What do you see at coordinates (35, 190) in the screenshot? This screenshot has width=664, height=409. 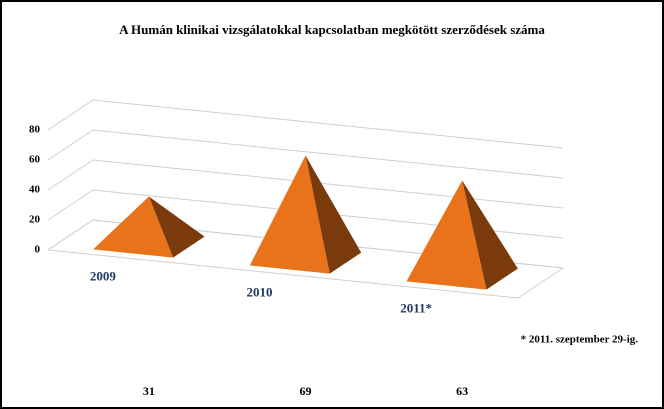 I see `y-tick-label: 40` at bounding box center [35, 190].